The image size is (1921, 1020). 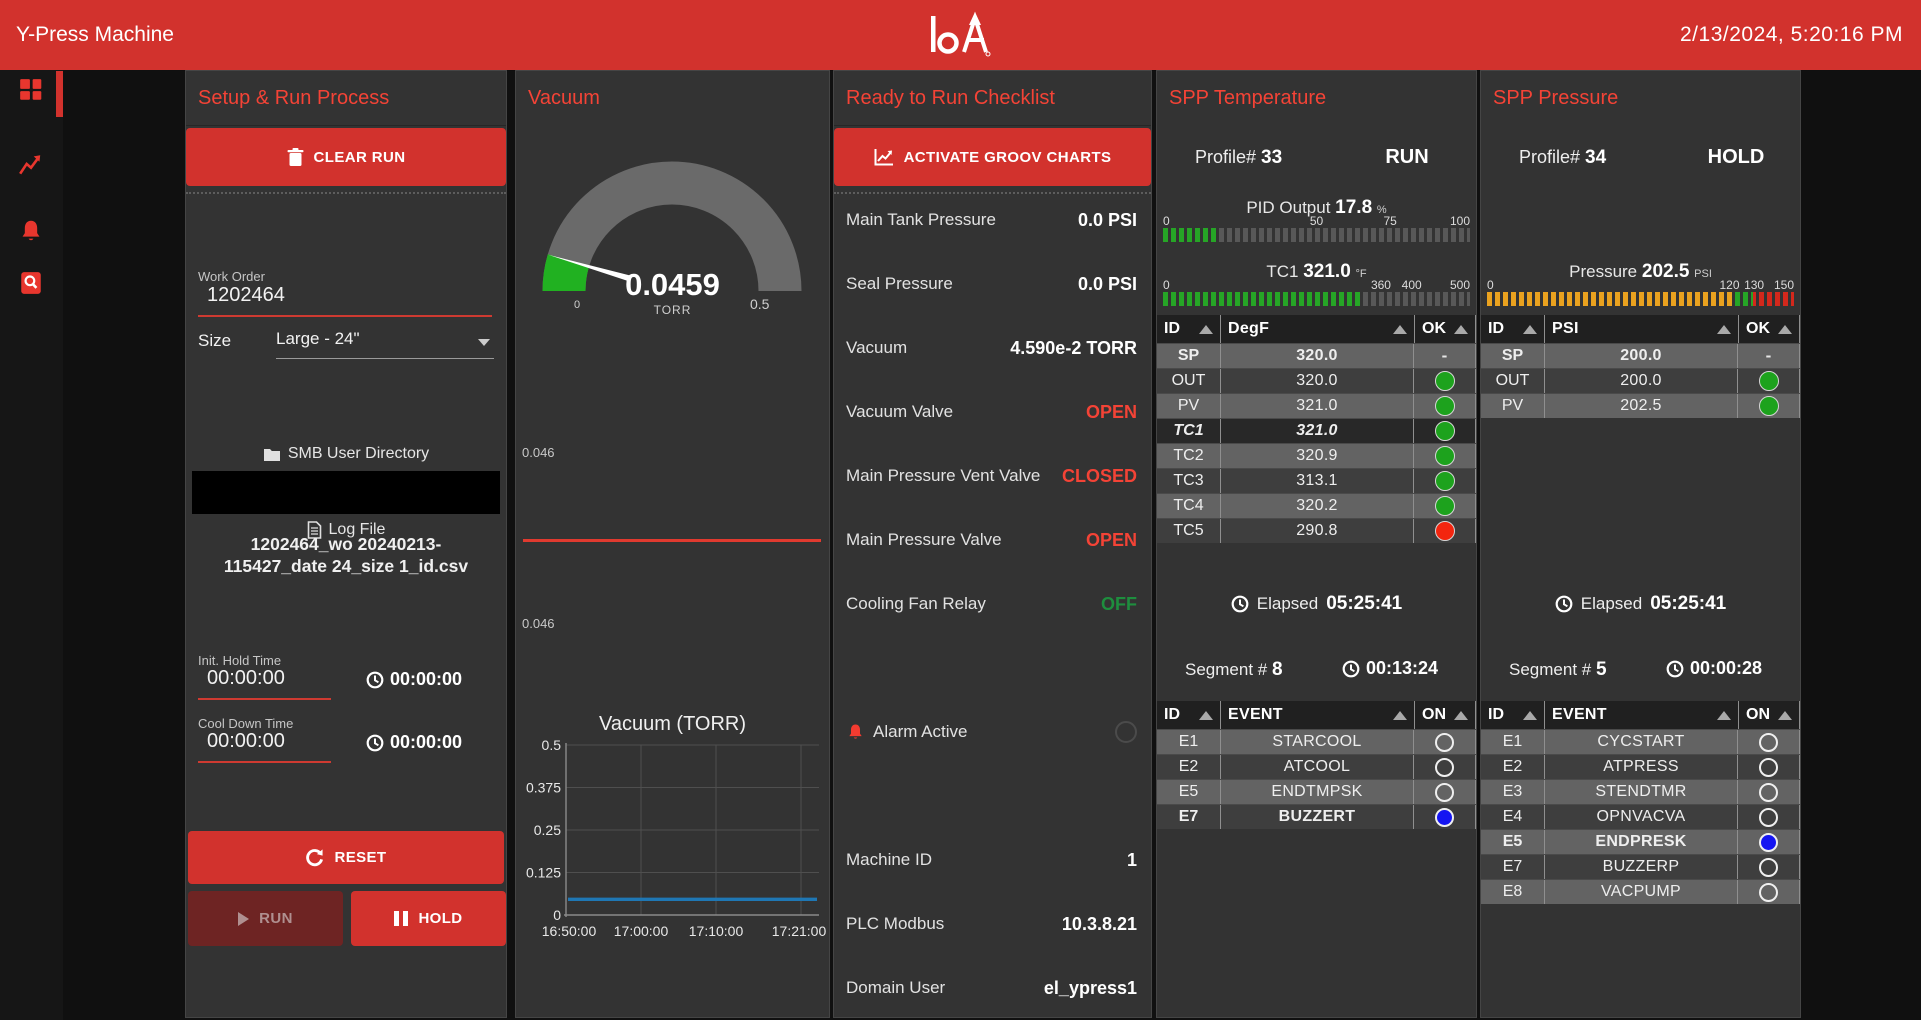 I want to click on grid-icon, so click(x=31, y=89).